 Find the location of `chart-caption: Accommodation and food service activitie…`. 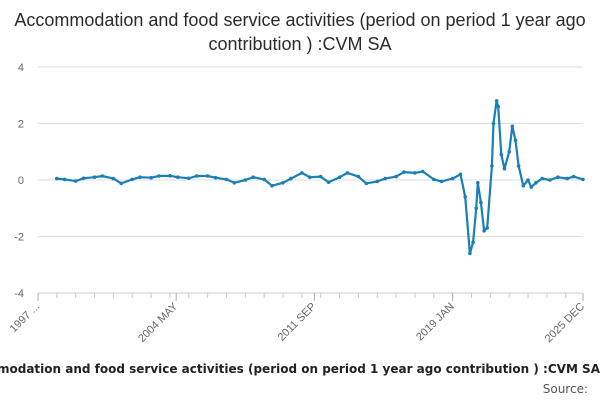

chart-caption: Accommodation and food service activitie… is located at coordinates (300, 369).